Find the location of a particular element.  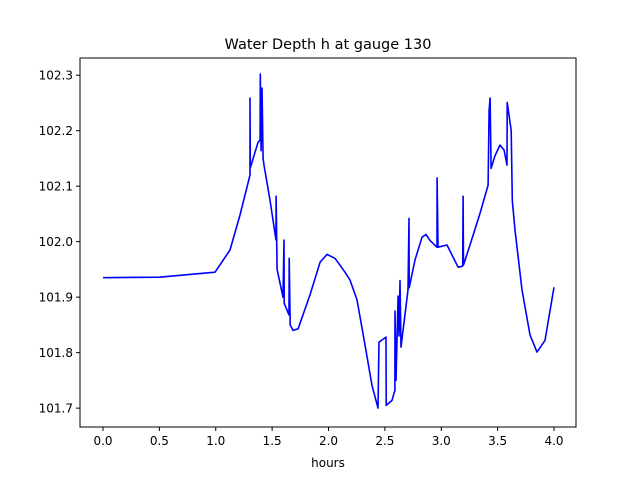

y-tick-label: 101.8 is located at coordinates (56, 353).